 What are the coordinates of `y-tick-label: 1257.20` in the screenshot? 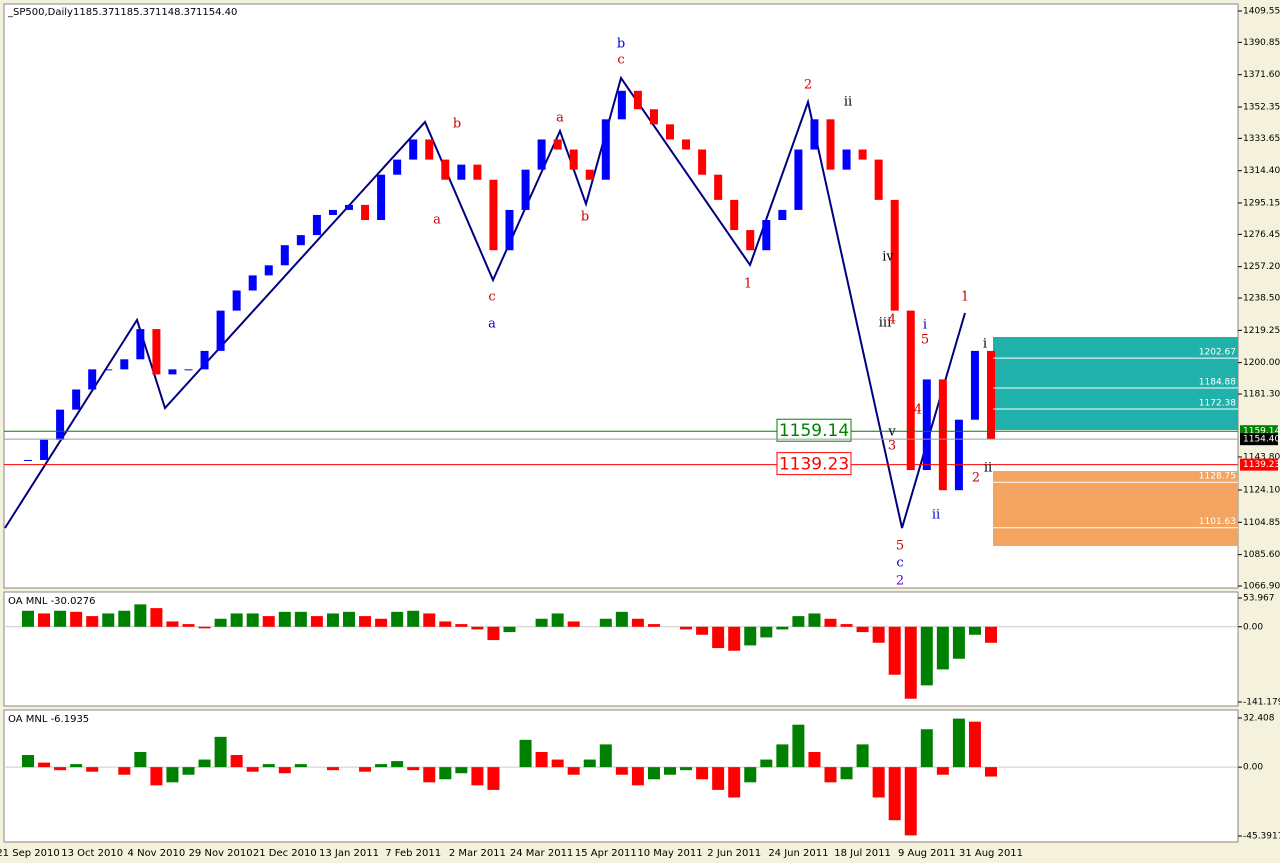 It's located at (1261, 267).